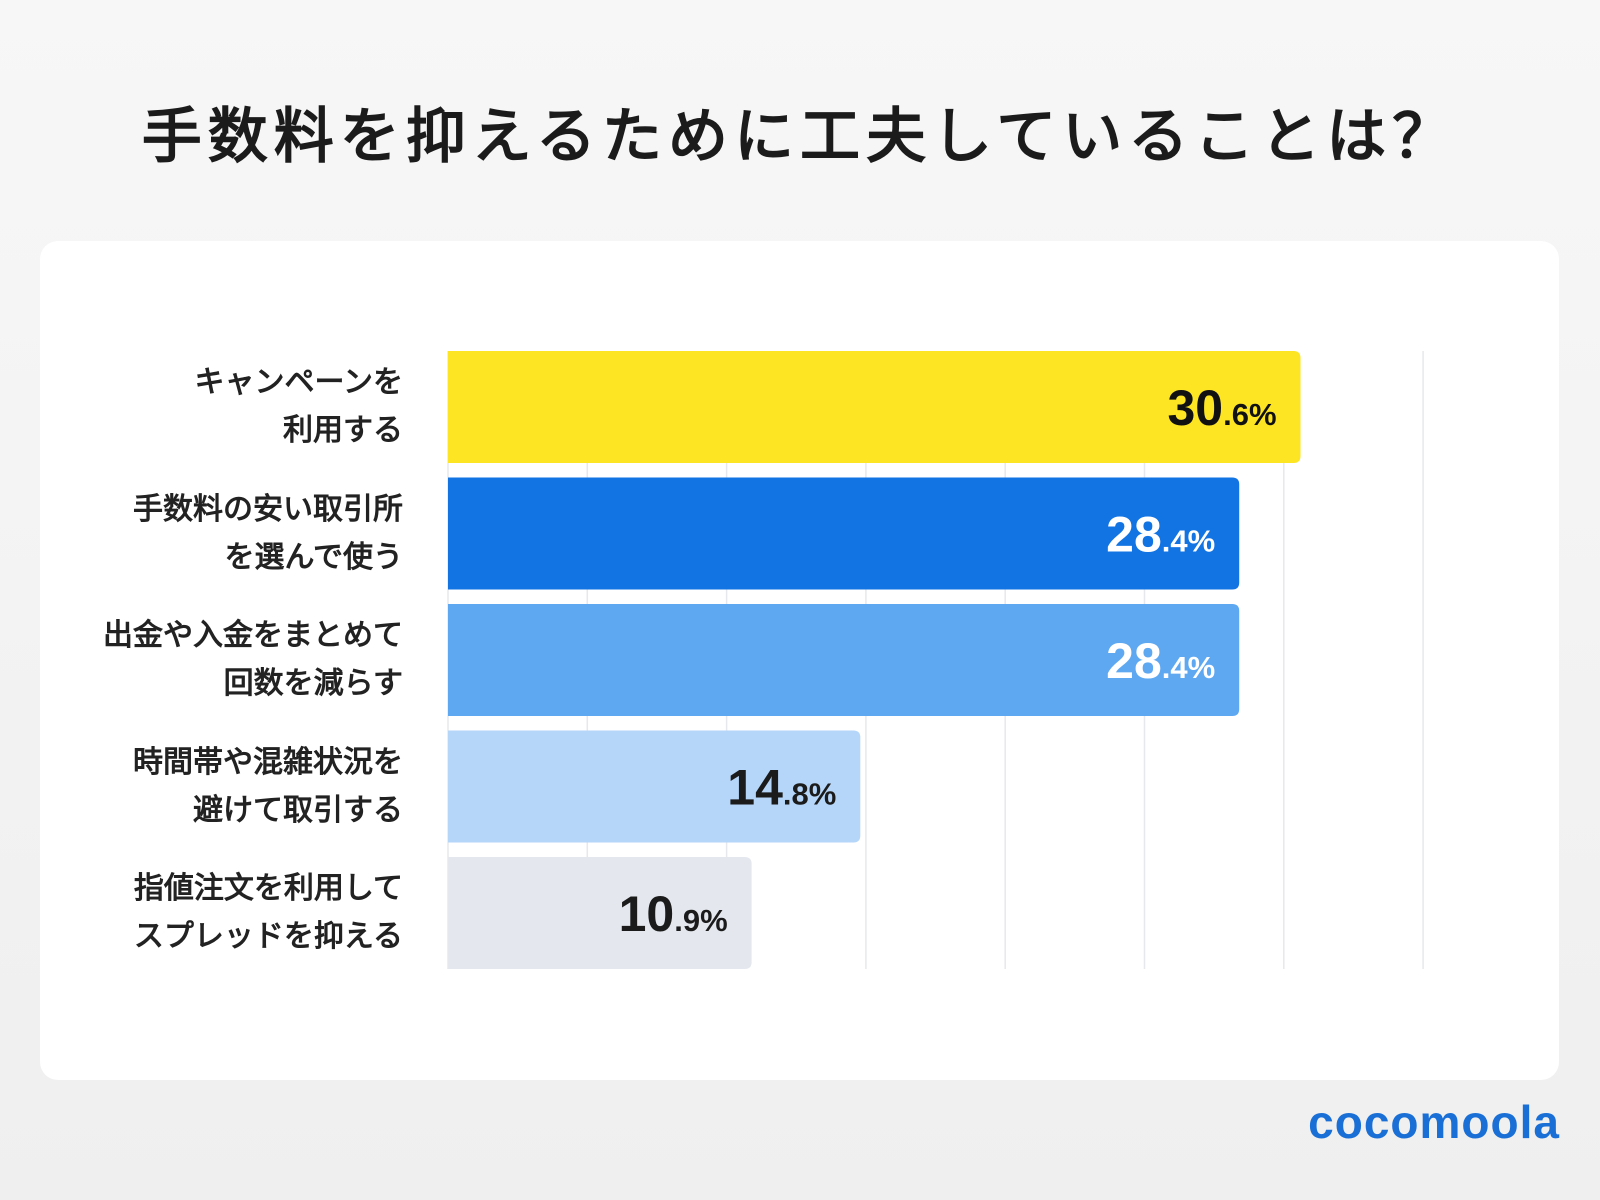 Image resolution: width=1600 pixels, height=1200 pixels. What do you see at coordinates (1249, 414) in the screenshot?
I see `value-decimal: .6%` at bounding box center [1249, 414].